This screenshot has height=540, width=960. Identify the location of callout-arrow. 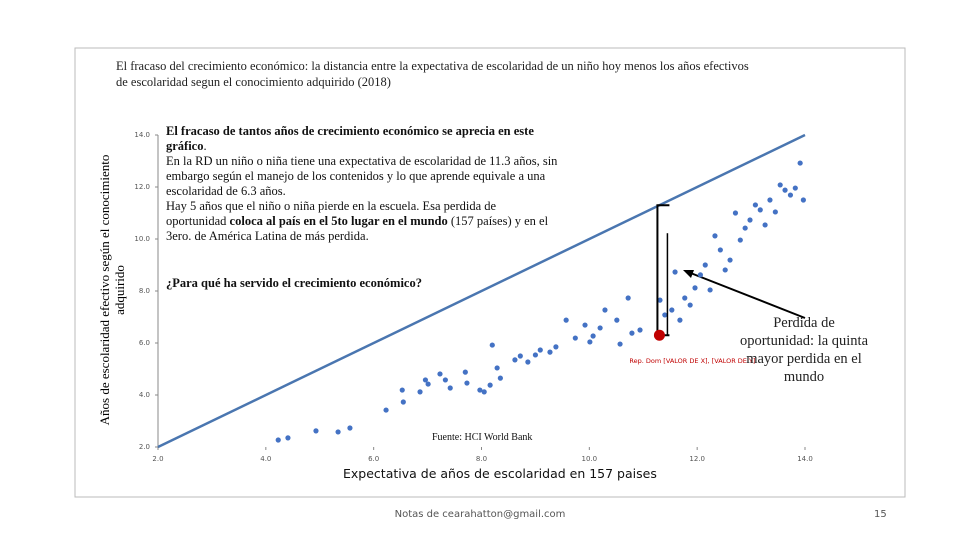
(746, 295).